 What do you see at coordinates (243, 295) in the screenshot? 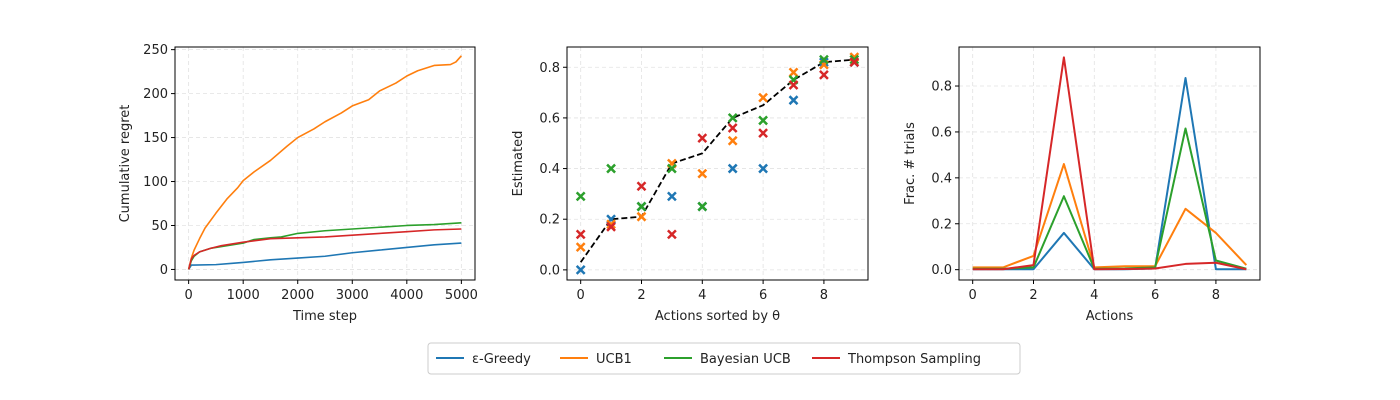
I see `x-tick-label: 1000` at bounding box center [243, 295].